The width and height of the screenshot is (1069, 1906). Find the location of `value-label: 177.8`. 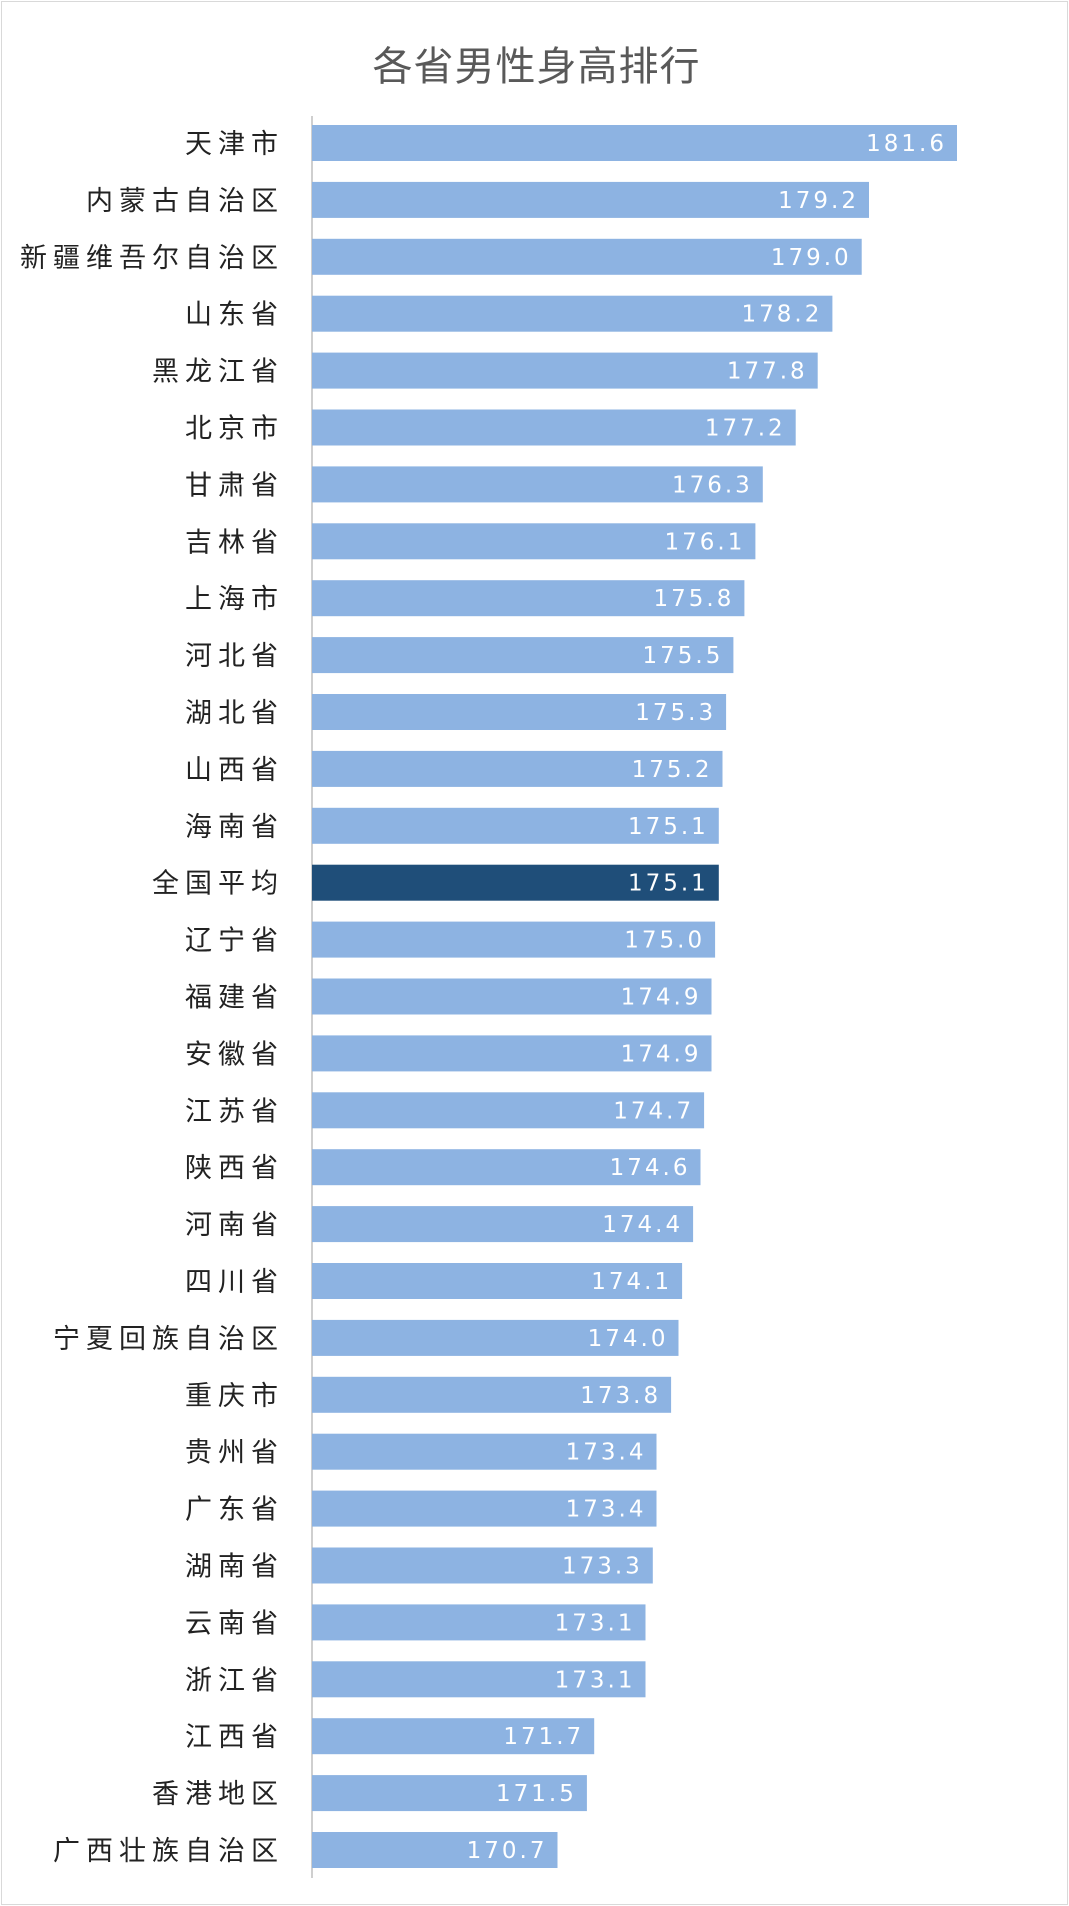

value-label: 177.8 is located at coordinates (767, 372).